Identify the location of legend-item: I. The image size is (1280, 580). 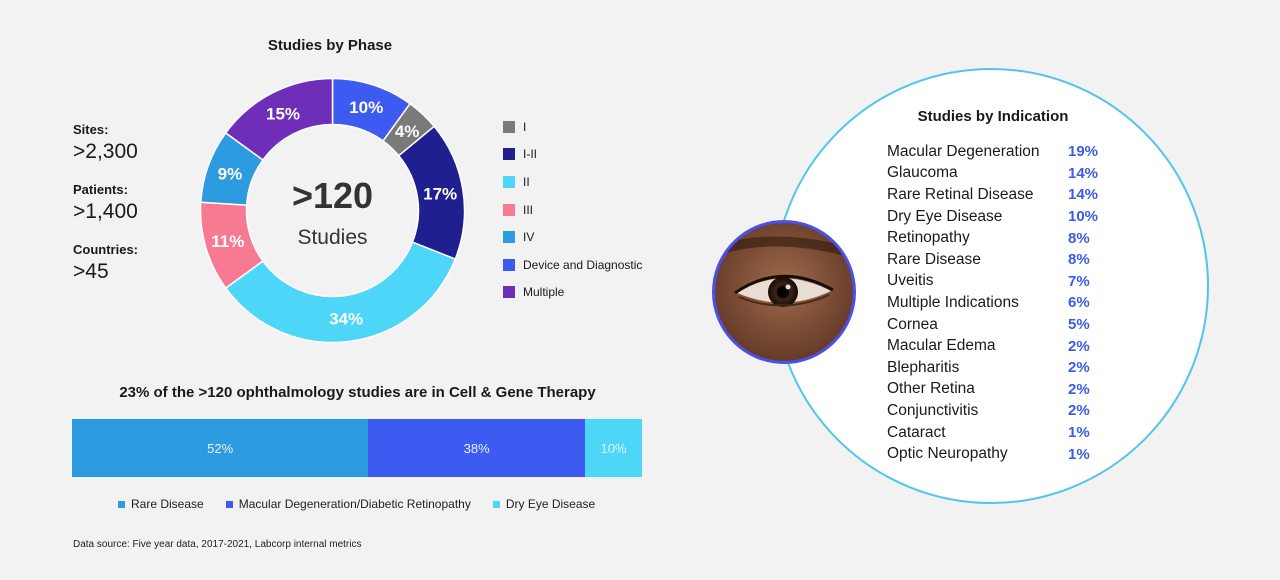
(572, 127).